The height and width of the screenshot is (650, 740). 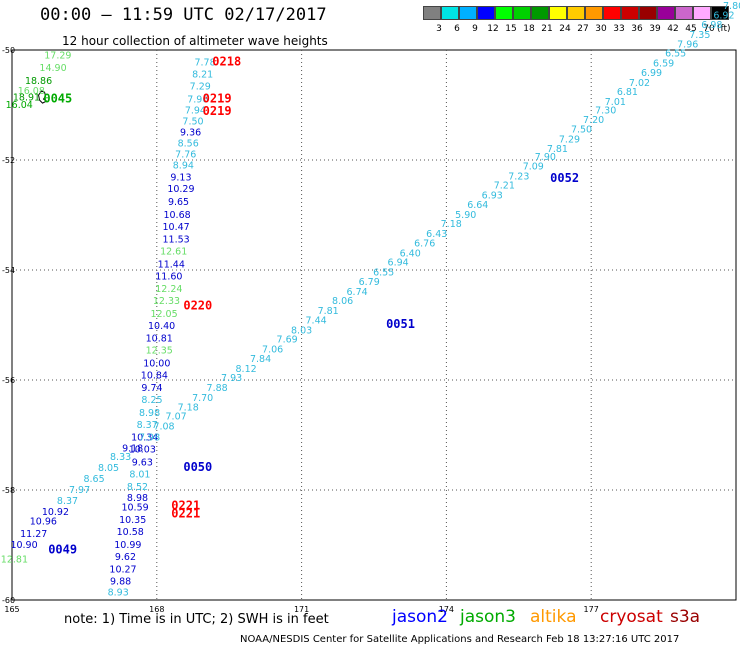 What do you see at coordinates (699, 35) in the screenshot?
I see `swh-value-label: 7.35` at bounding box center [699, 35].